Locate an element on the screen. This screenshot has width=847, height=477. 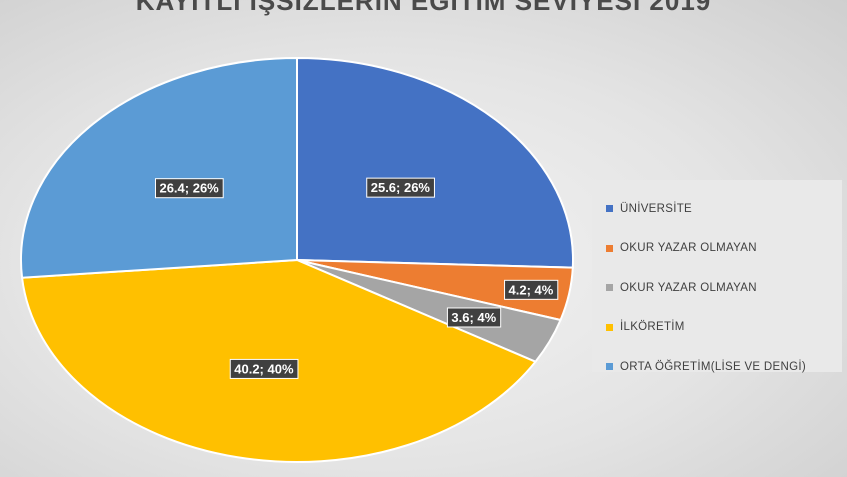
legend-item: ORTA ÖĞRETİM(LİSE VE DENGİ) is located at coordinates (717, 367).